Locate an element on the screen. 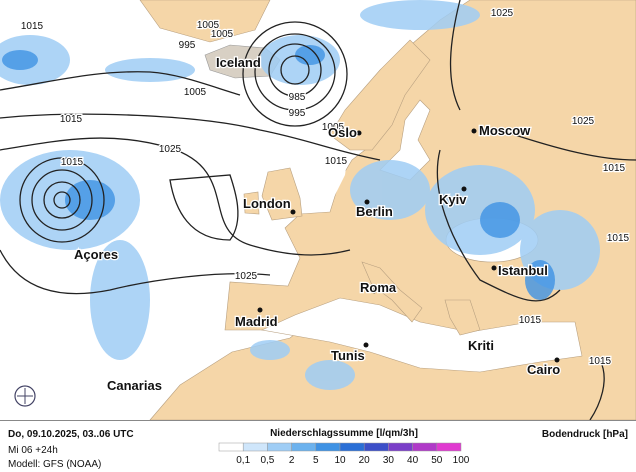 The image size is (636, 472). land-uk is located at coordinates (282, 194).